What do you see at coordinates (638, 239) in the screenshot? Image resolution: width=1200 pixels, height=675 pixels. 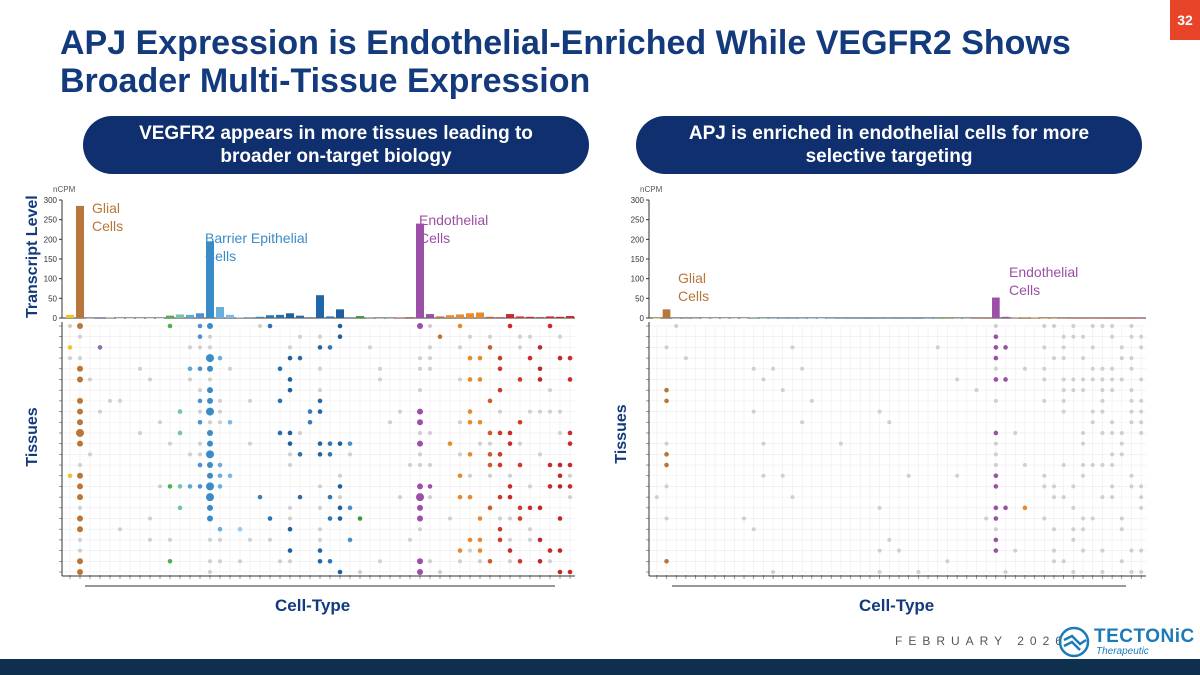 I see `y-tick-label: 200` at bounding box center [638, 239].